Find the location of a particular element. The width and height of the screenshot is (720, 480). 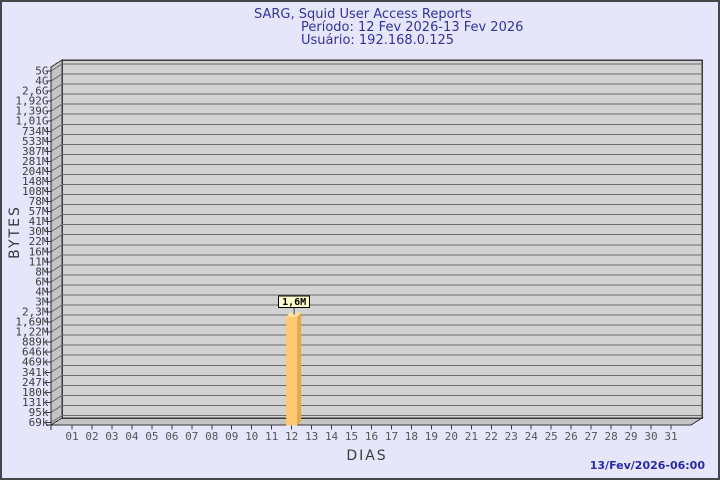

x-tick-label: 11 is located at coordinates (271, 436).